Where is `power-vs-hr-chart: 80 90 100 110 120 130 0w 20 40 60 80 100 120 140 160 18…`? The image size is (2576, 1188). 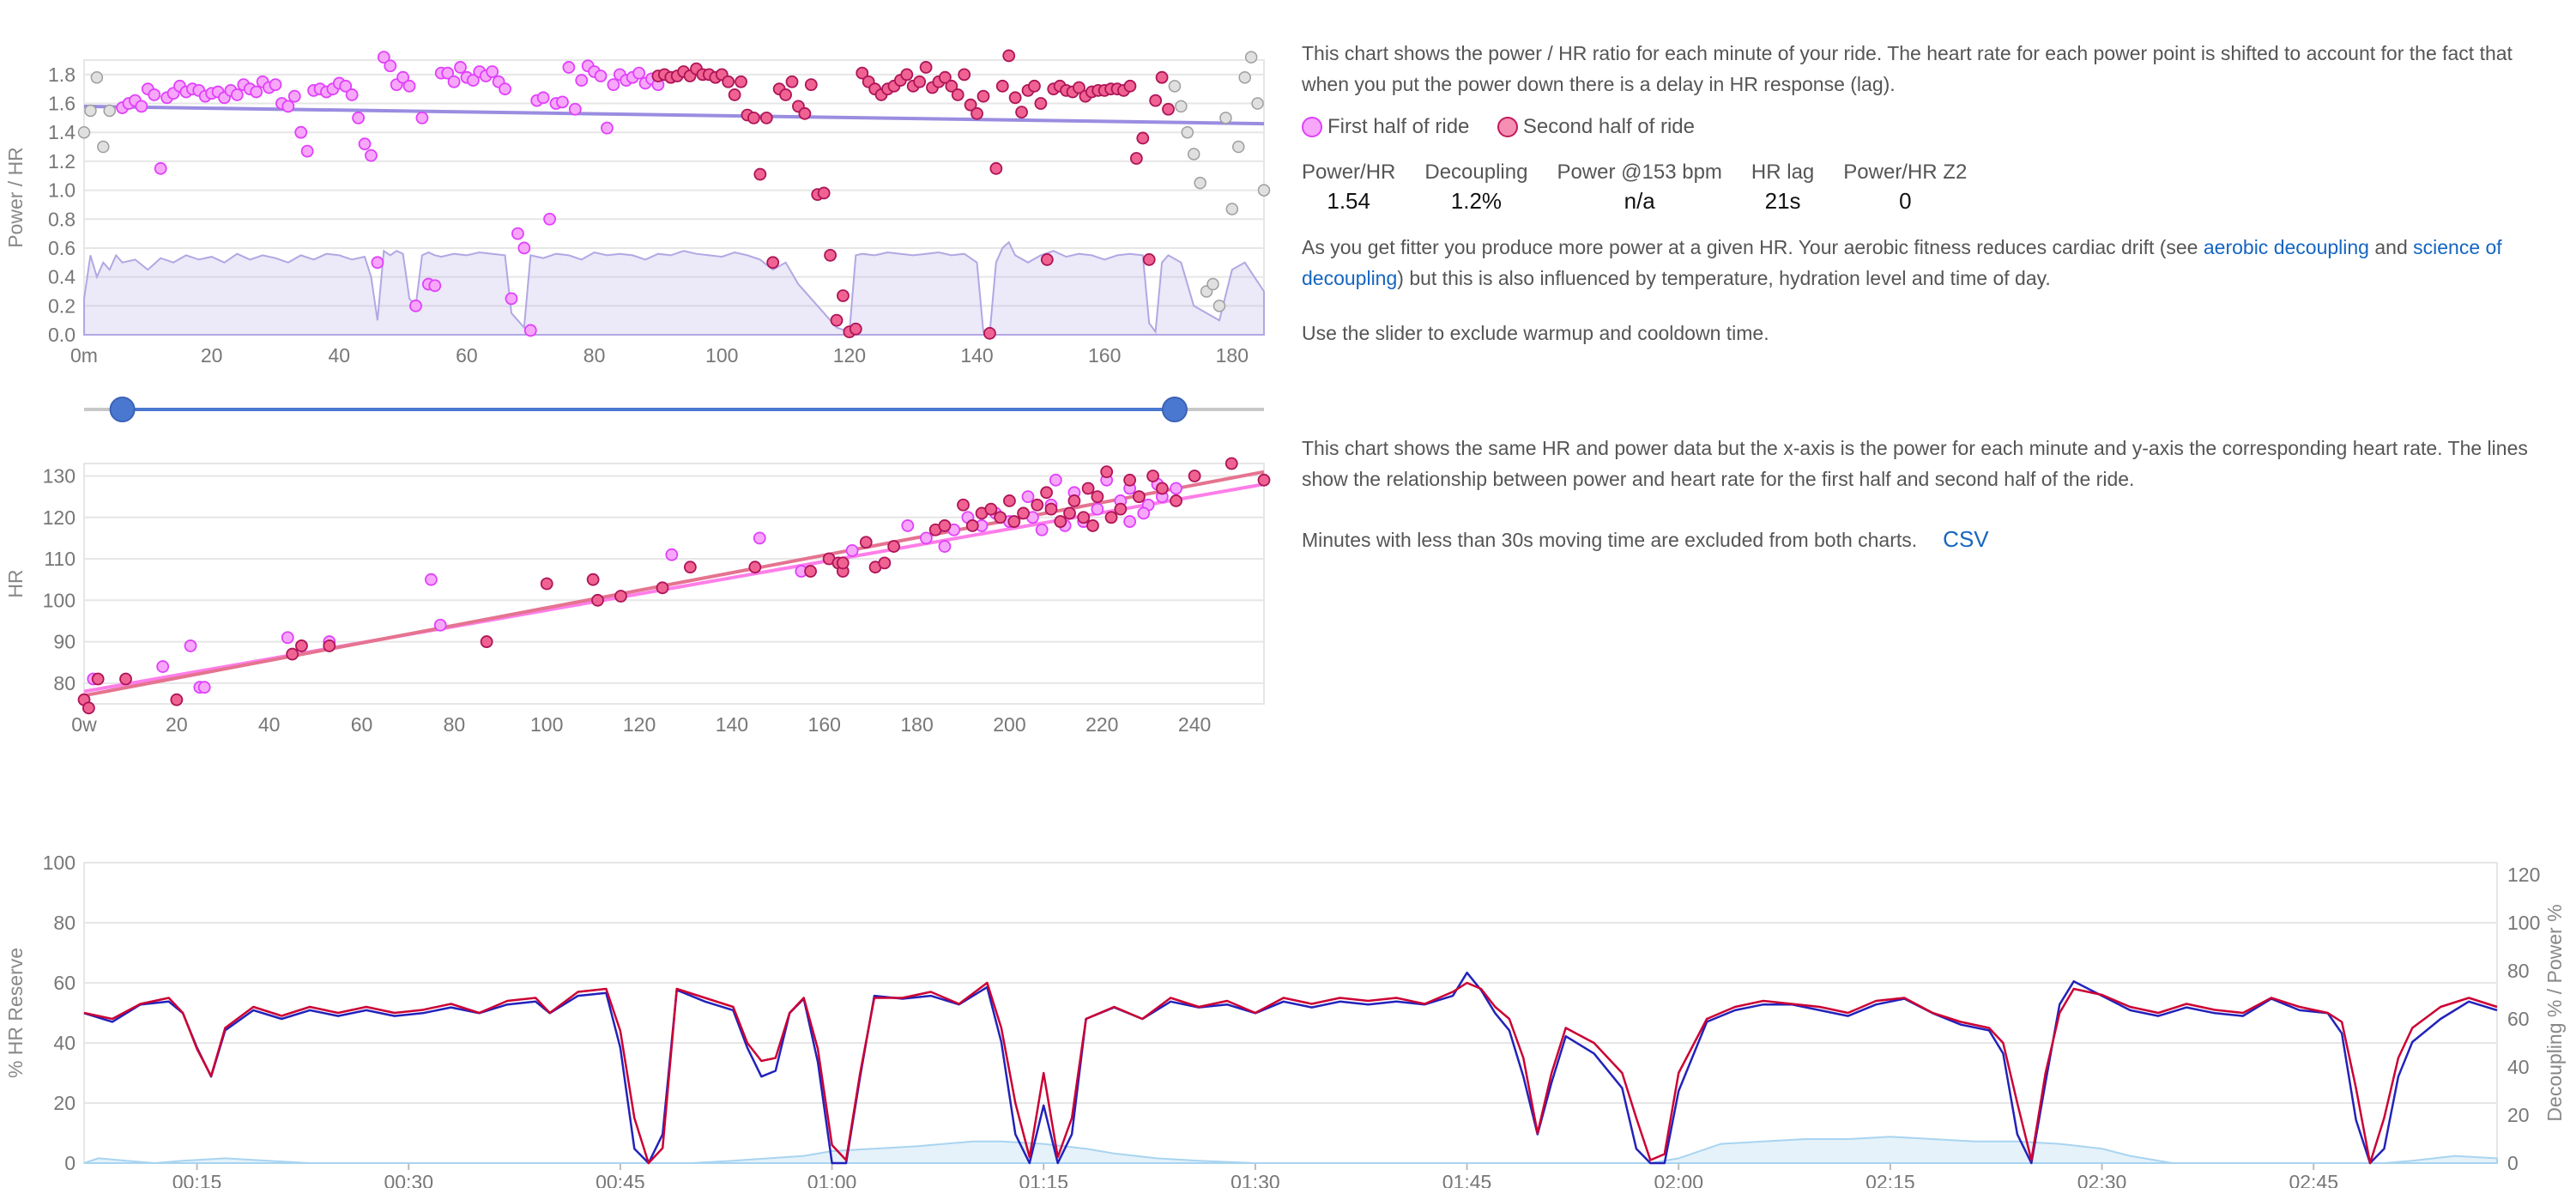
power-vs-hr-chart: 80 90 100 110 120 130 0w 20 40 60 80 100 120 140 160 18… is located at coordinates (637, 597).